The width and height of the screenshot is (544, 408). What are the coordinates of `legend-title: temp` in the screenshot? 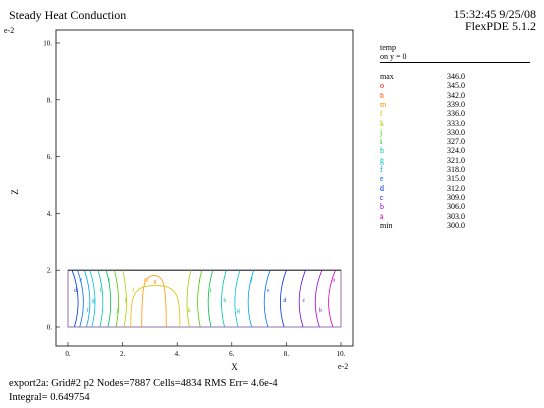 It's located at (388, 47).